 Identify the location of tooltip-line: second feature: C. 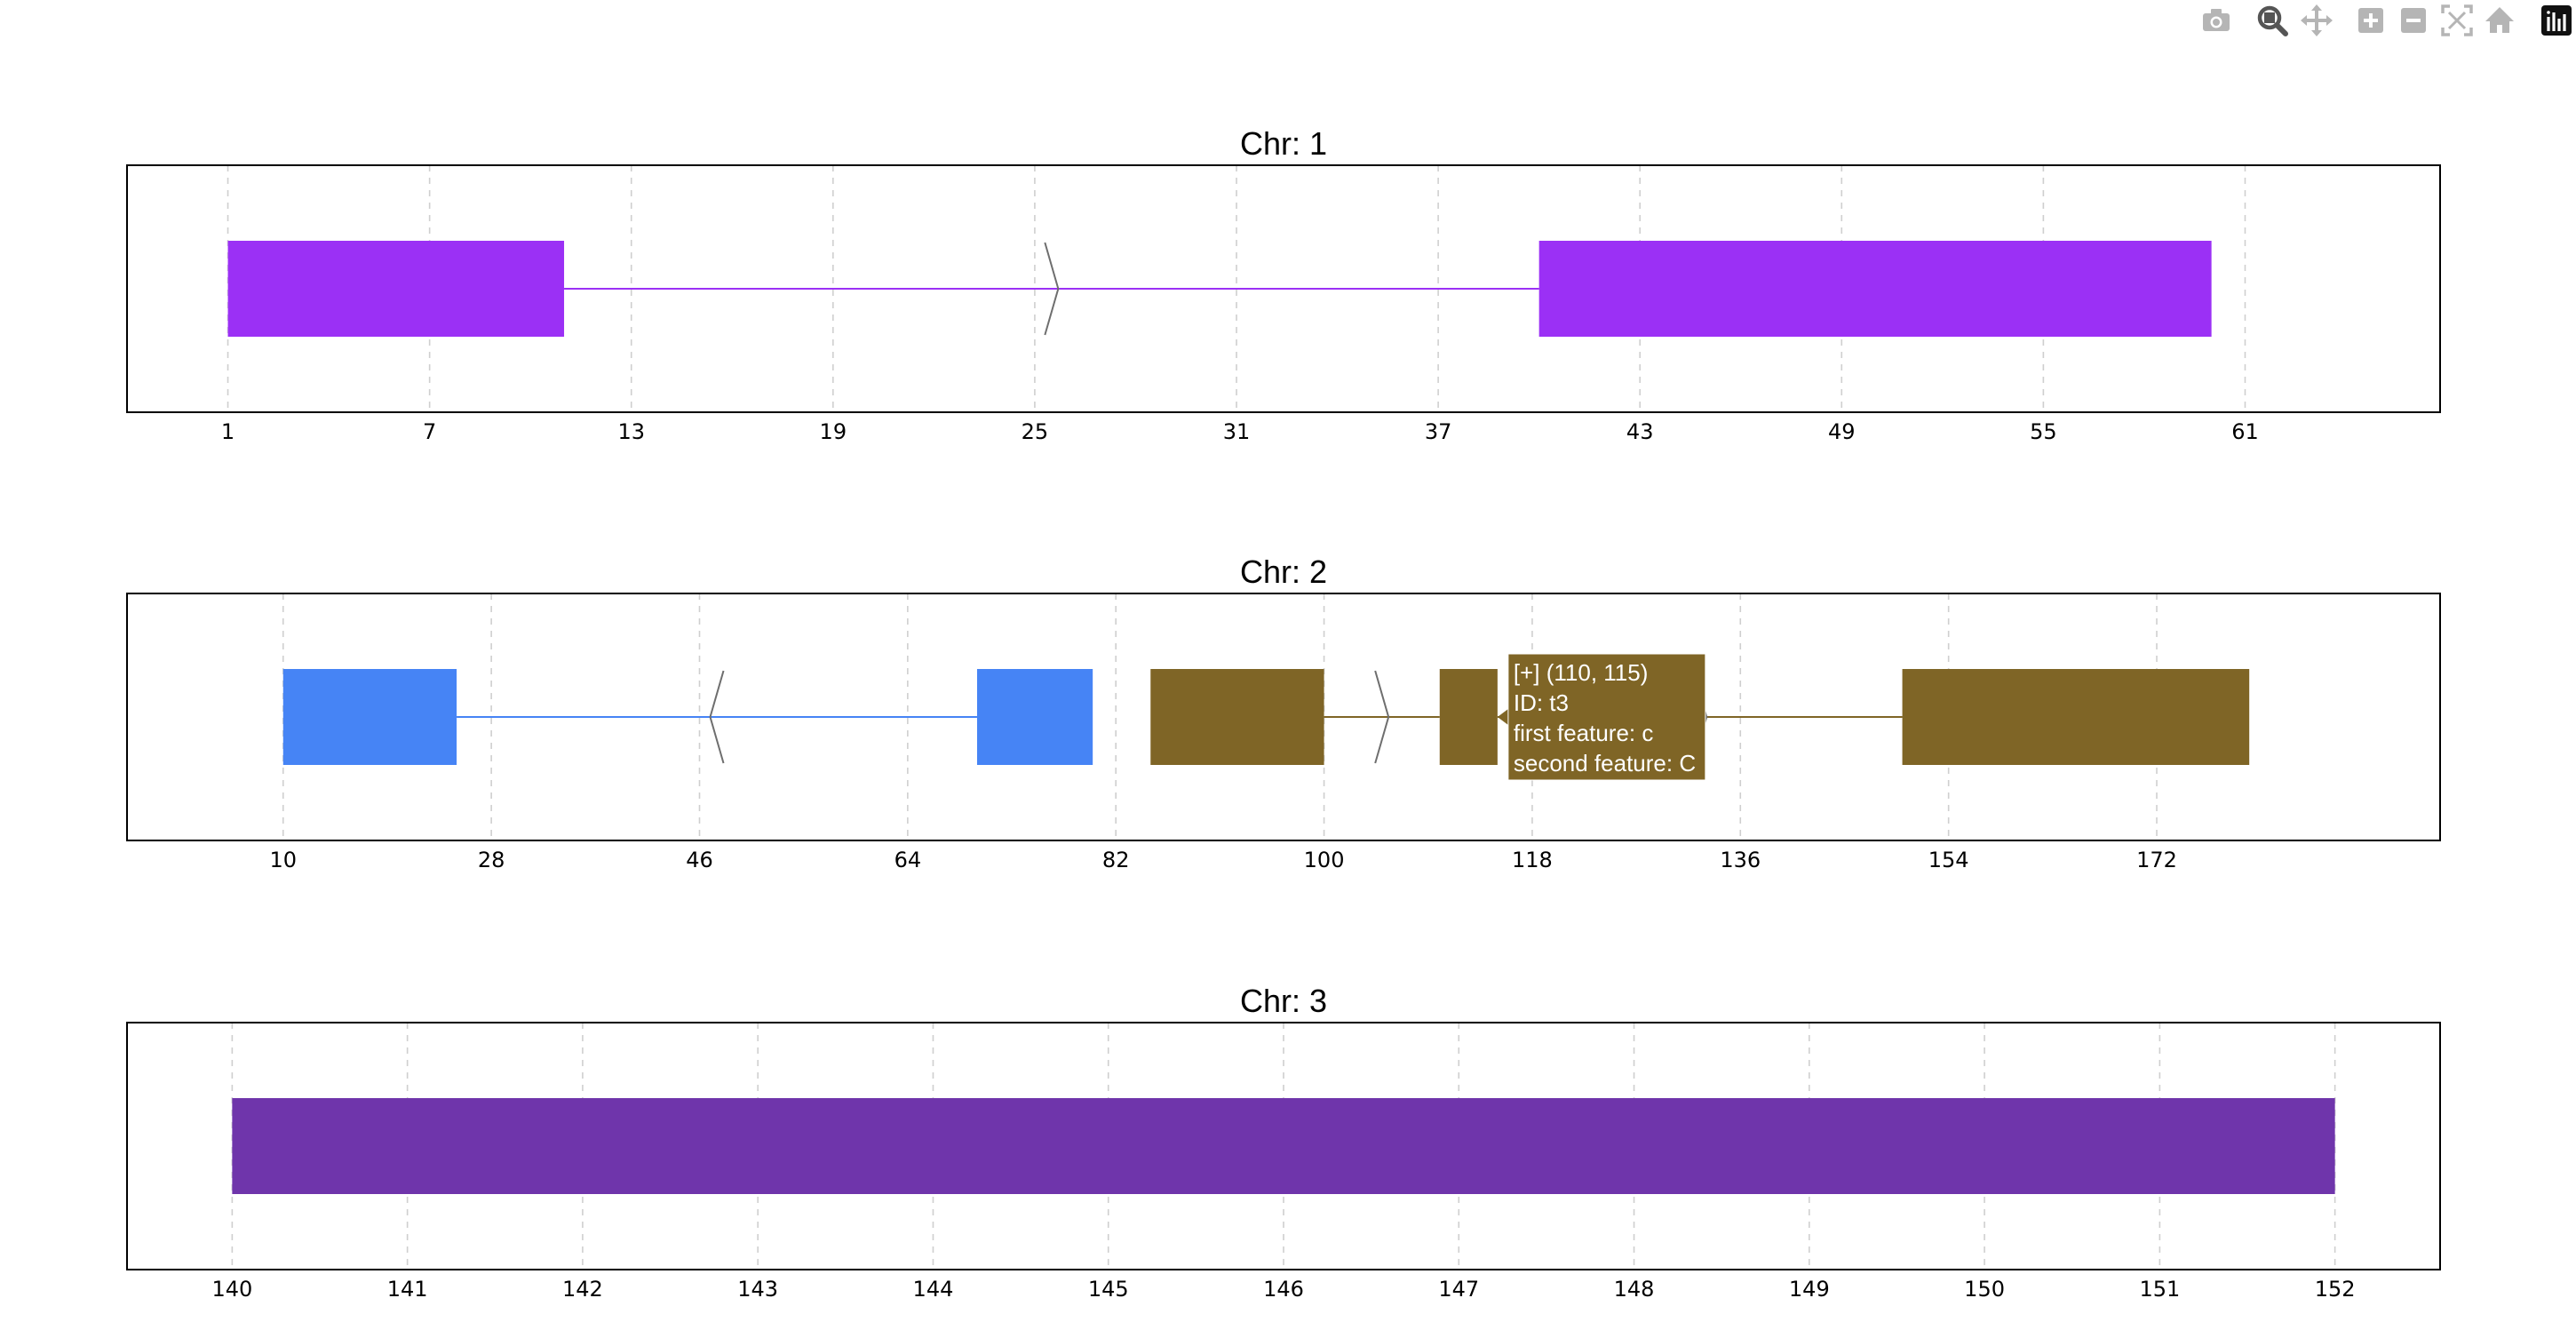
(1605, 763).